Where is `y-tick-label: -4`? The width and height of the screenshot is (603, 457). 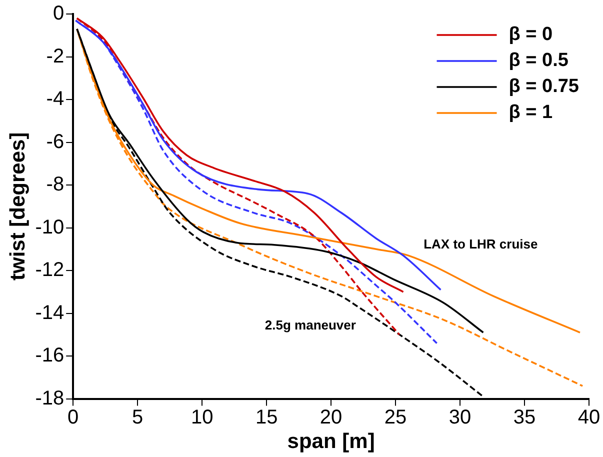 y-tick-label: -4 is located at coordinates (55, 99).